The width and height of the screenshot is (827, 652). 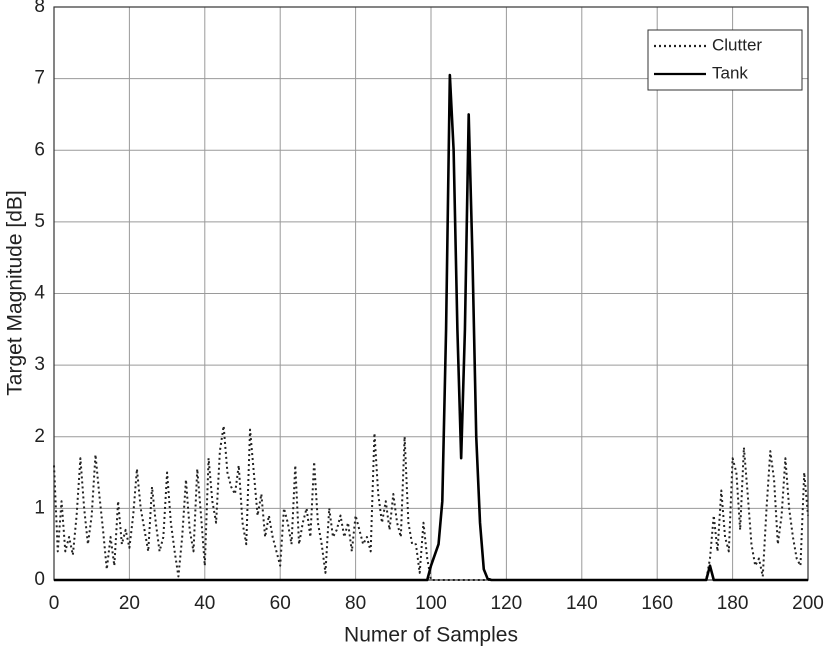 I want to click on x-axis-label: Numer of Samples, so click(x=431, y=635).